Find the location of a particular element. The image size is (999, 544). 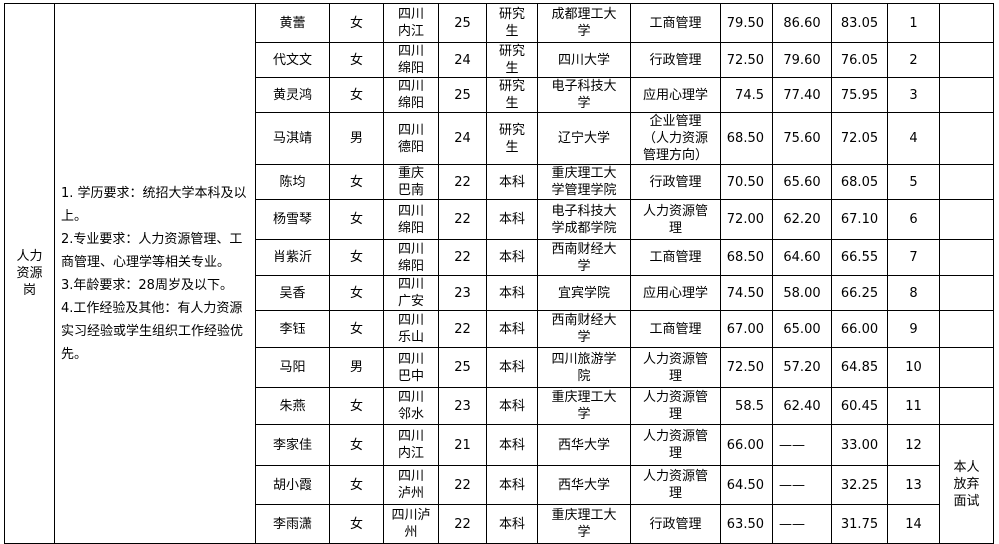

written-score-cell: 63.50 is located at coordinates (746, 524).